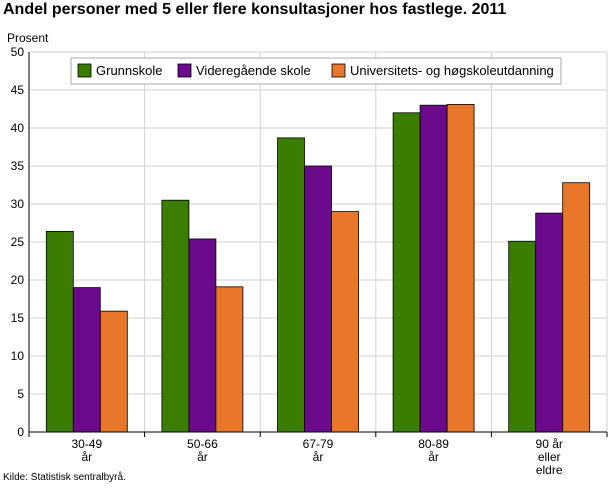 The image size is (610, 488). Describe the element at coordinates (549, 457) in the screenshot. I see `x-tick-label: eller` at that location.